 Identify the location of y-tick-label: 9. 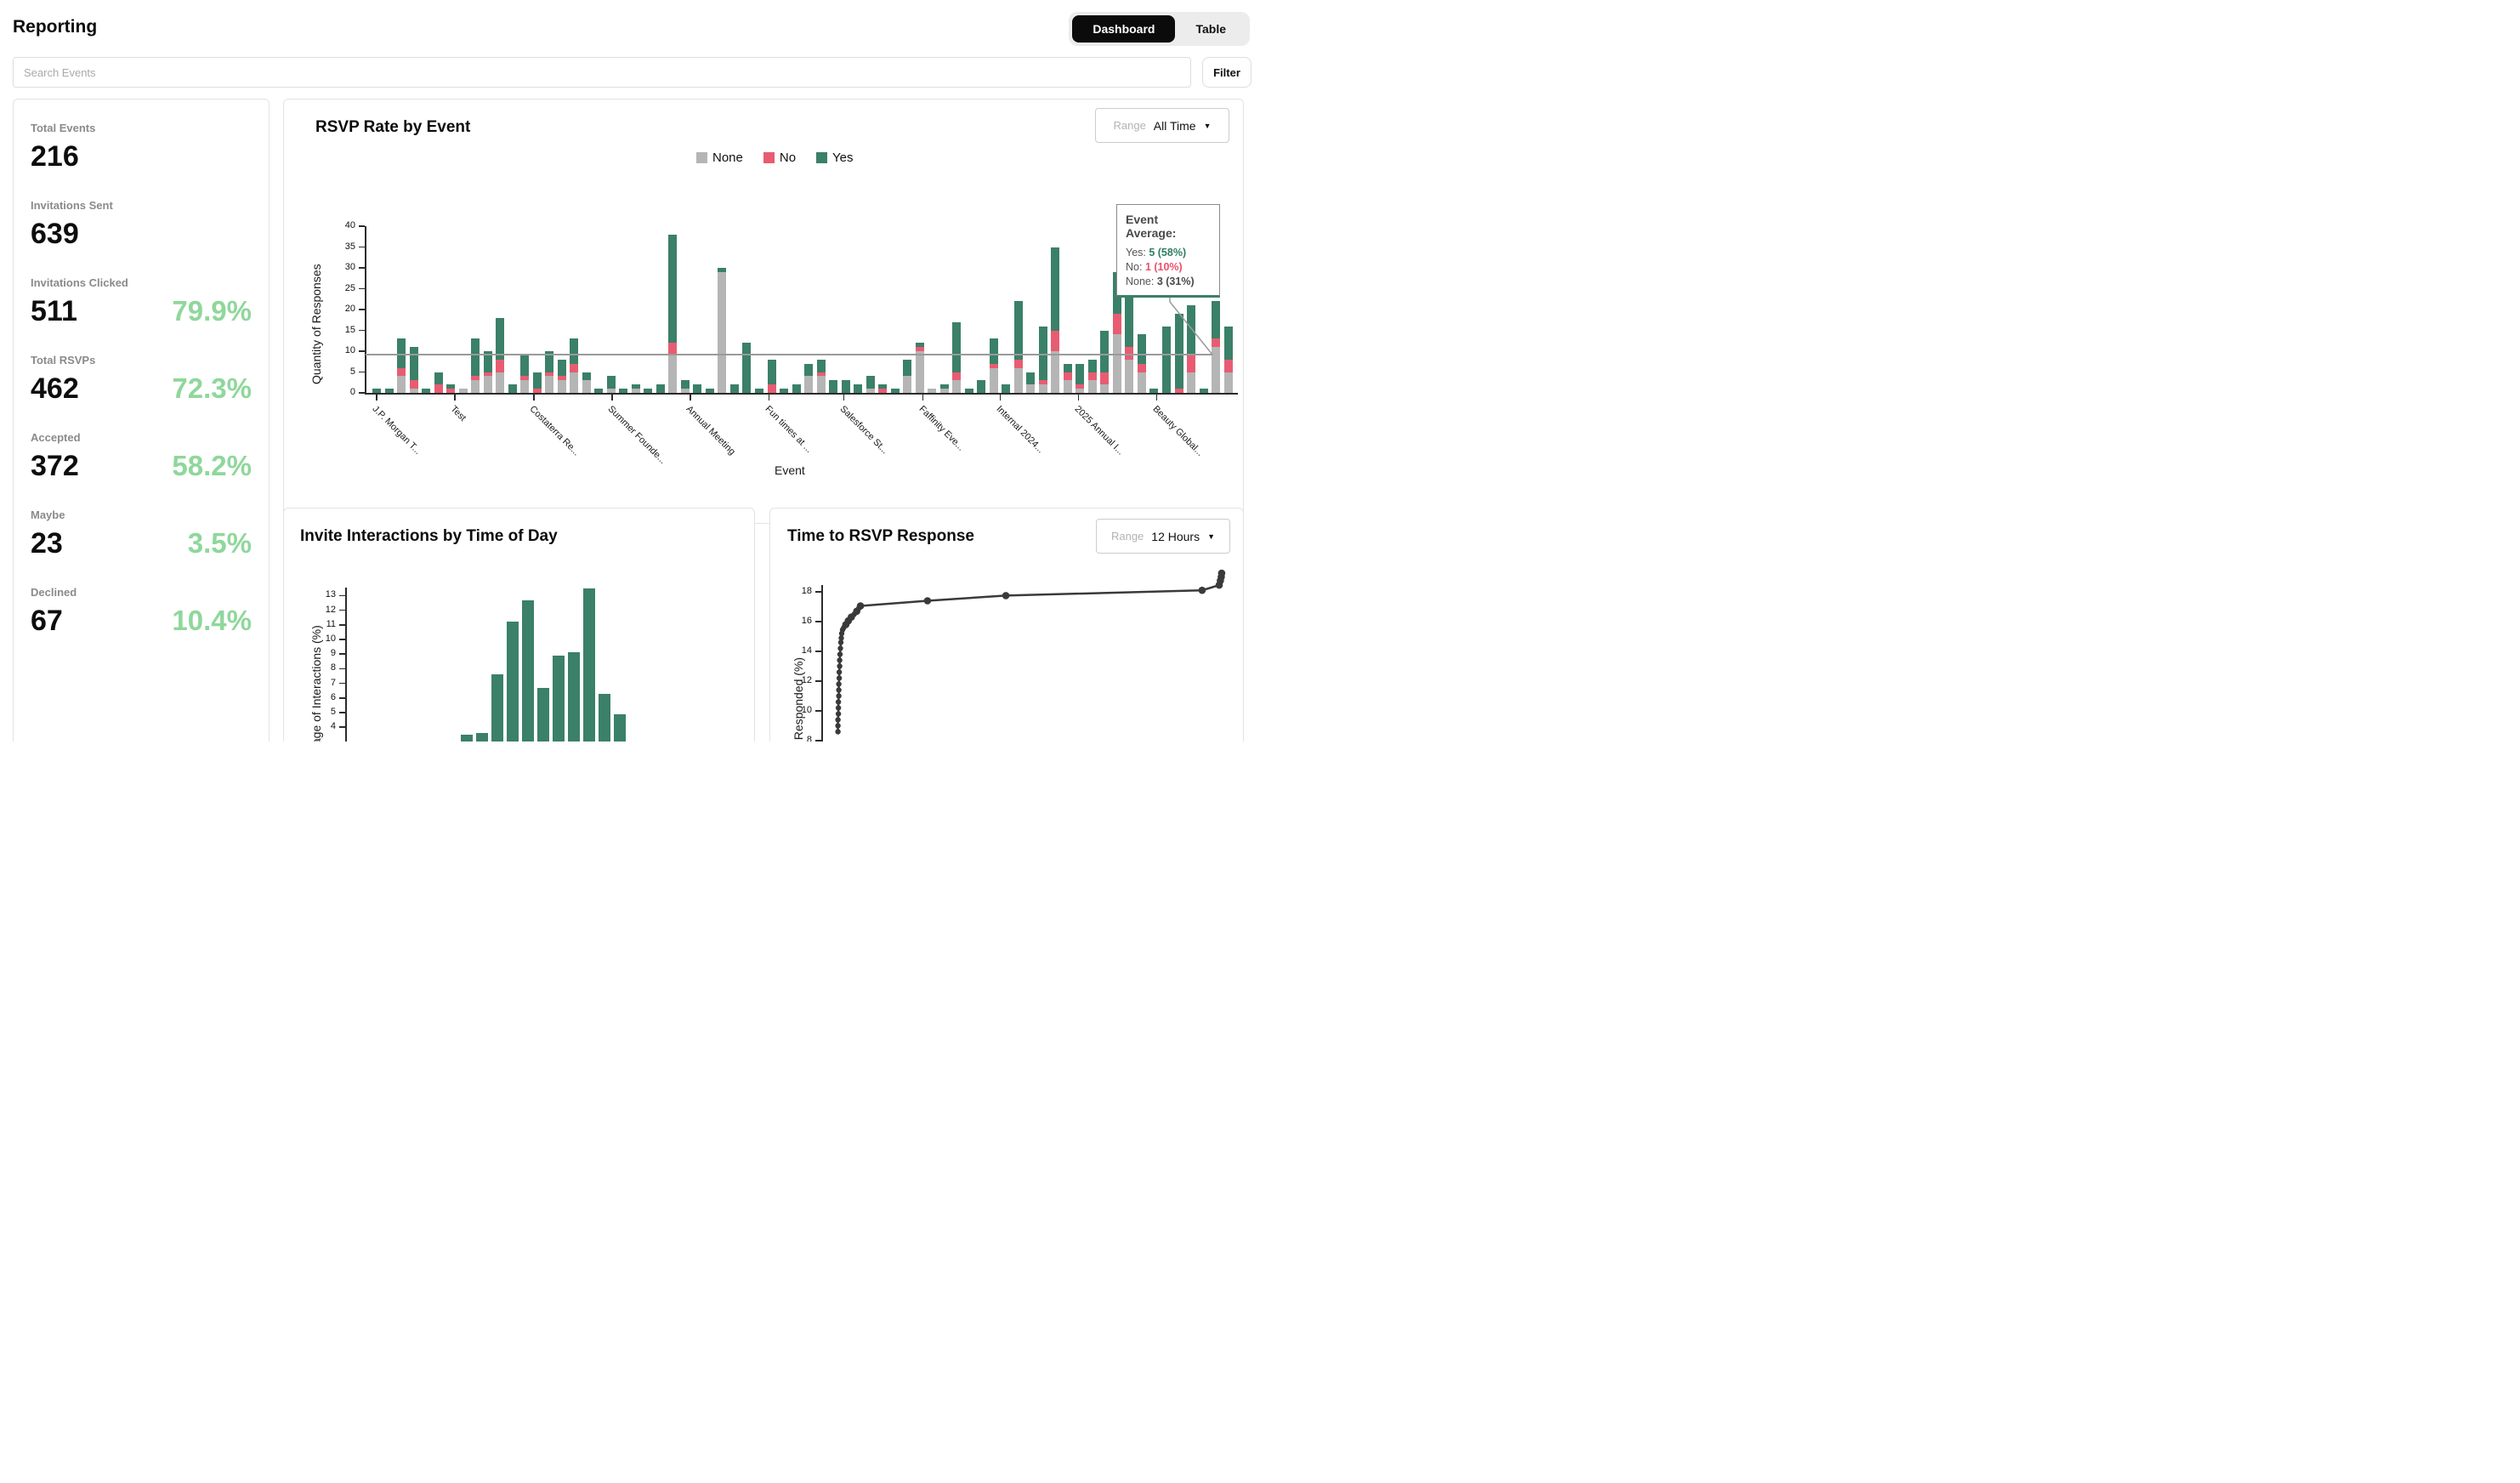
(333, 653).